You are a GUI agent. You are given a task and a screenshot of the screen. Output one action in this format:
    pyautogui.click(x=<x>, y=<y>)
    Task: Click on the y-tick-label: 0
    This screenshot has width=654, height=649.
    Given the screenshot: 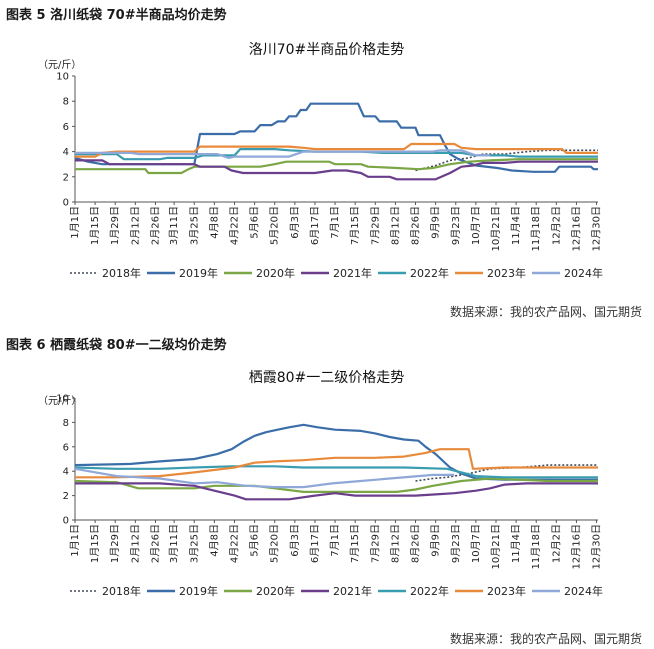 What is the action you would take?
    pyautogui.click(x=66, y=521)
    